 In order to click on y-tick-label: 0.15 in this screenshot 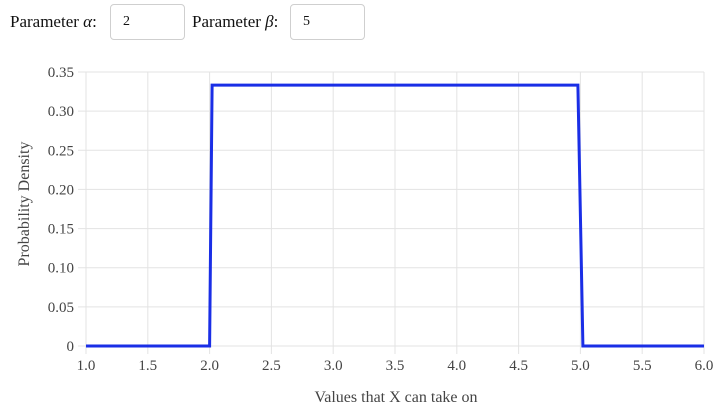, I will do `click(61, 230)`.